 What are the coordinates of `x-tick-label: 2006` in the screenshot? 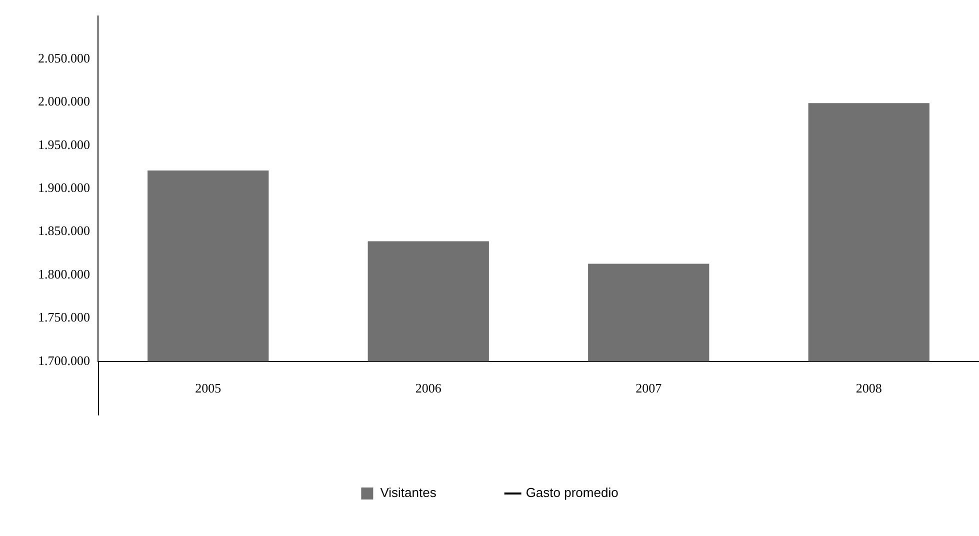 It's located at (428, 388).